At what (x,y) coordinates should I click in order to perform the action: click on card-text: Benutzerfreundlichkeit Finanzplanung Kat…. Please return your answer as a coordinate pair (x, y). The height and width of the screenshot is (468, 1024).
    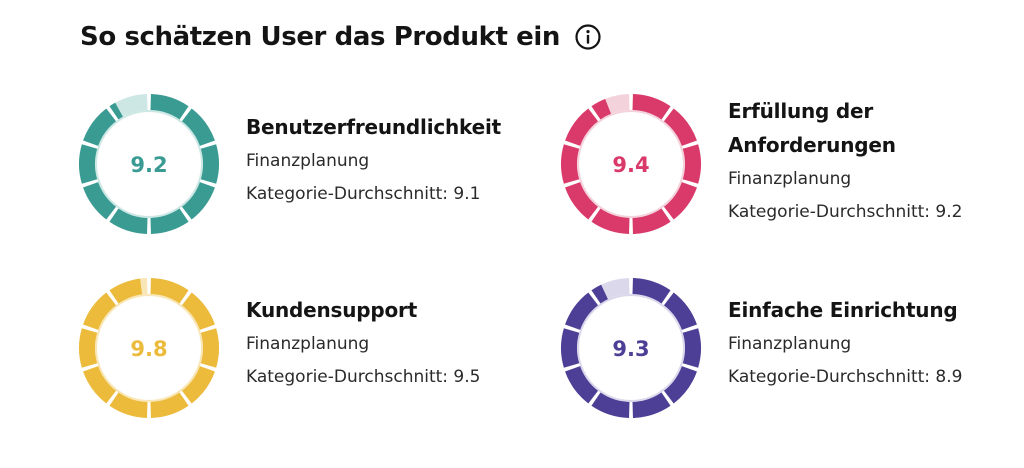
    Looking at the image, I should click on (373, 159).